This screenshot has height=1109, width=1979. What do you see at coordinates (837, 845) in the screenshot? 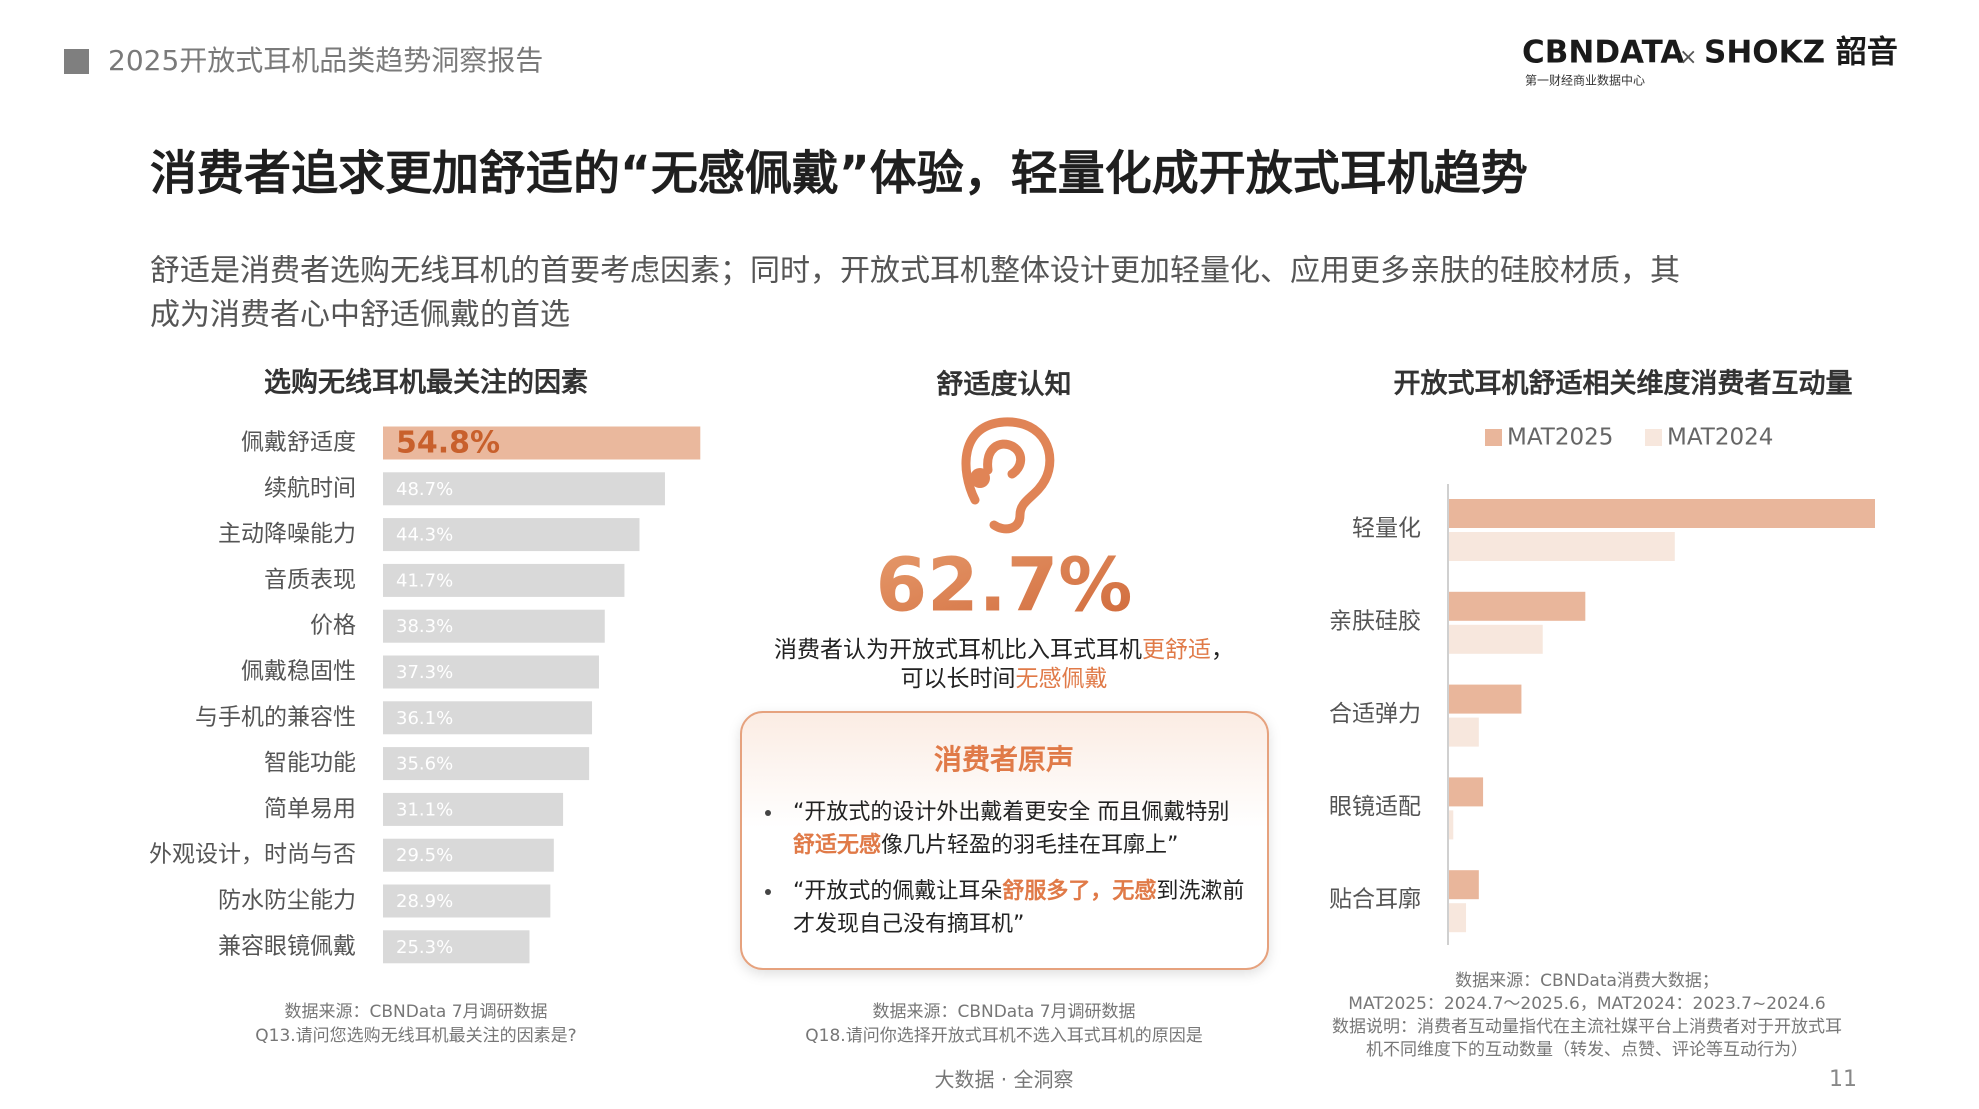
I see `highlight-text: 舒适无感` at bounding box center [837, 845].